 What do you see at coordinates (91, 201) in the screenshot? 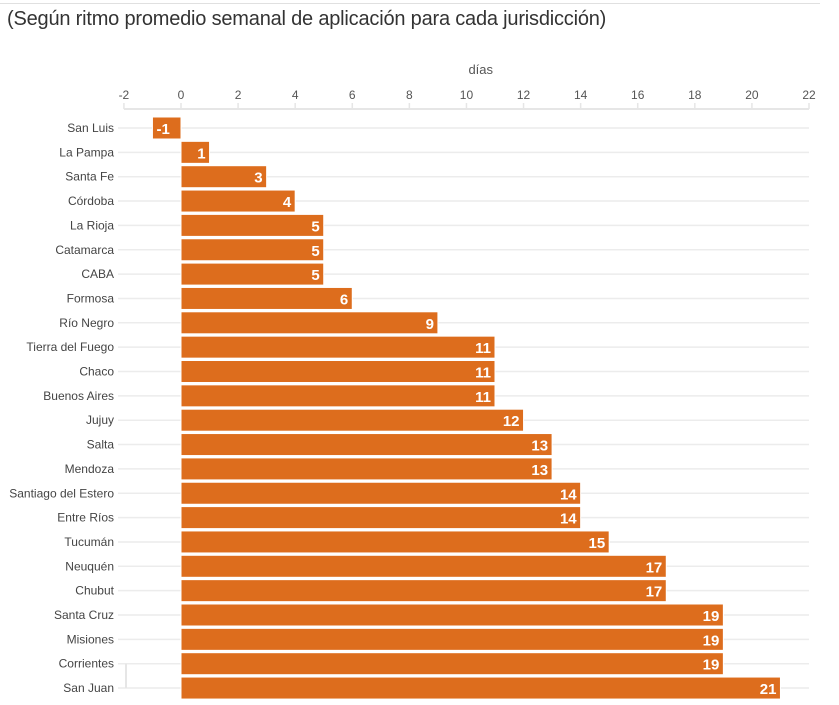
I see `category-label: Córdoba` at bounding box center [91, 201].